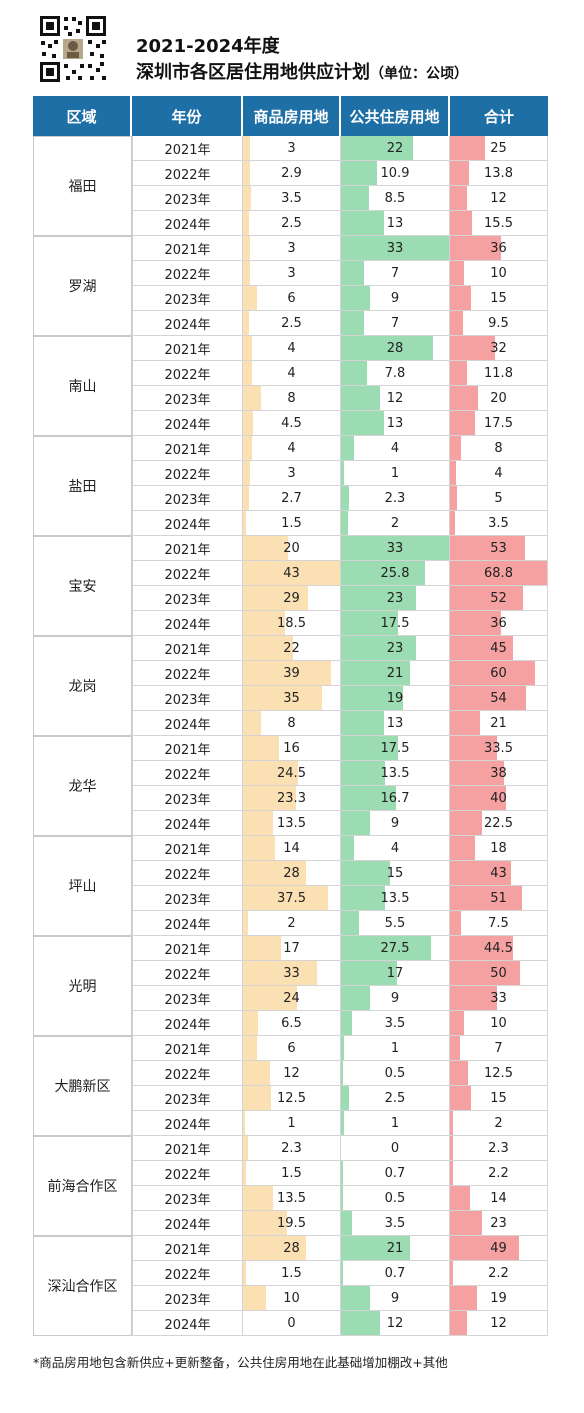 This screenshot has height=1413, width=584. Describe the element at coordinates (291, 823) in the screenshot. I see `commercial-value: 13.5` at that location.